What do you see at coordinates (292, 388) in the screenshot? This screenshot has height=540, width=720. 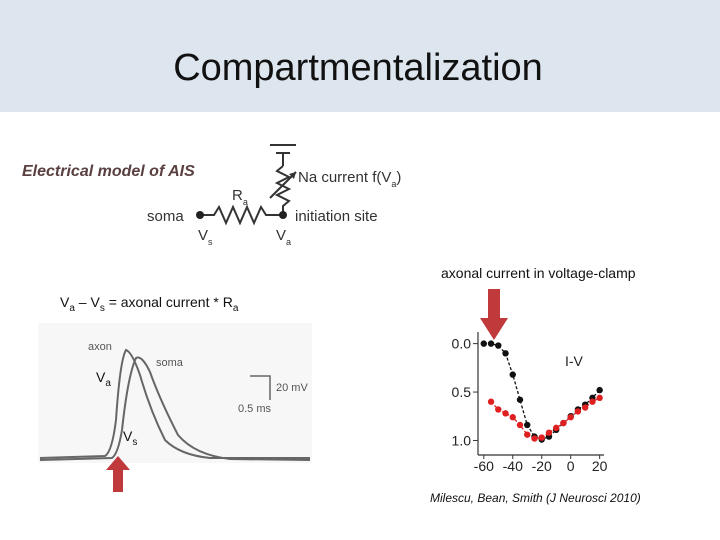 I see `scale-v: 20 mV` at bounding box center [292, 388].